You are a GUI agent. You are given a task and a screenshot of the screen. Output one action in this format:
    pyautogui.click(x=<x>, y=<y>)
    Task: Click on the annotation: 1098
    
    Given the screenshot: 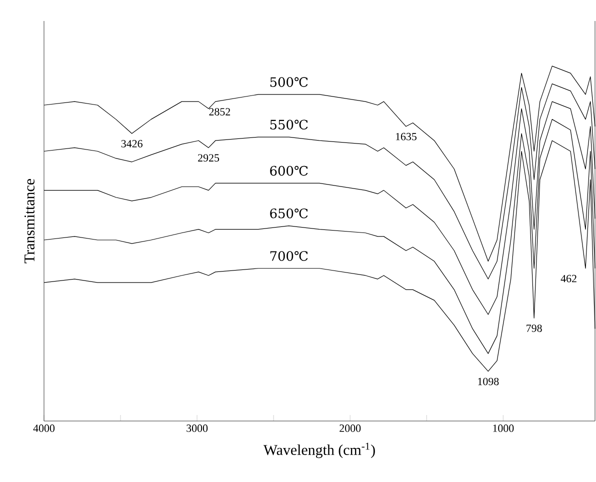 What is the action you would take?
    pyautogui.click(x=488, y=382)
    